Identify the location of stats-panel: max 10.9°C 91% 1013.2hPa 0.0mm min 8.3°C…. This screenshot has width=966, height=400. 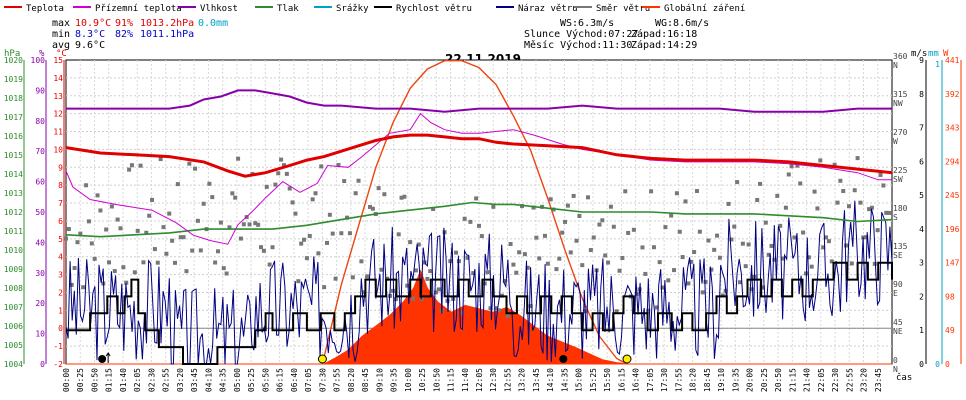
(140, 34).